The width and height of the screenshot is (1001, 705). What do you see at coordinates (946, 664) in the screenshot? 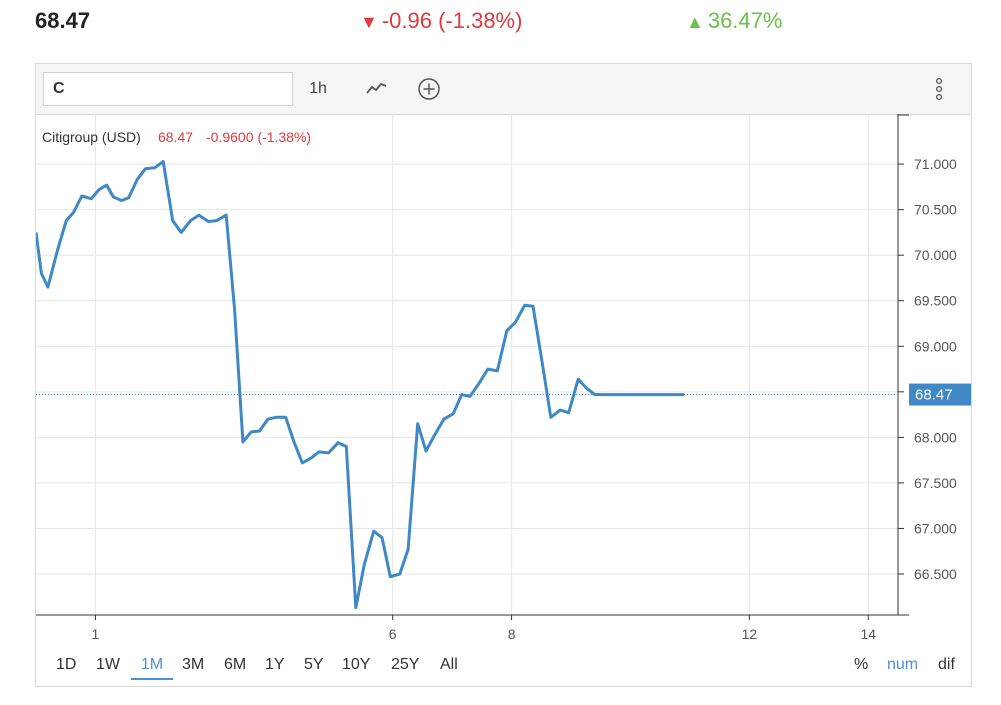
I see `mode-dif-button: dif` at bounding box center [946, 664].